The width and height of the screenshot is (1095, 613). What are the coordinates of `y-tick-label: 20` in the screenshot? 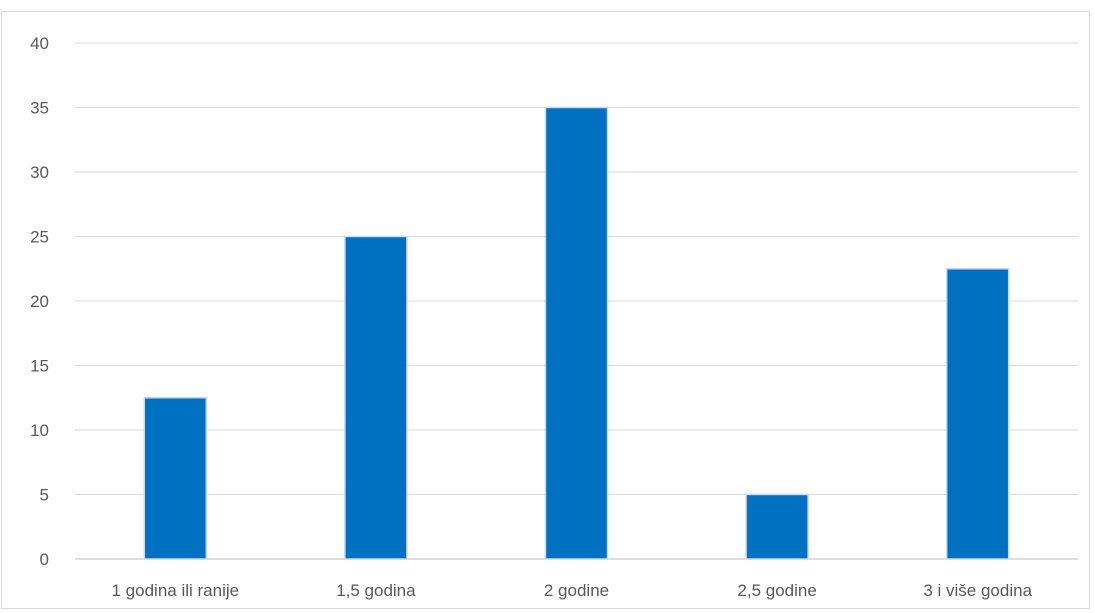 It's located at (39, 301).